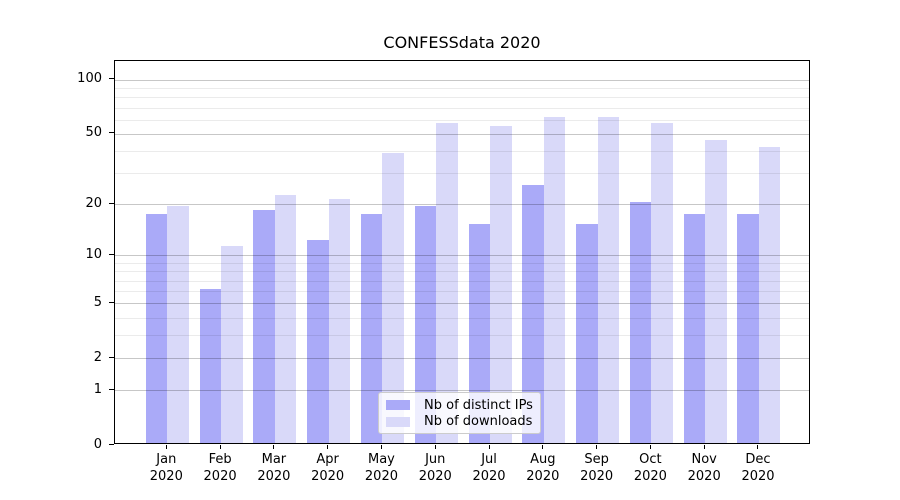 Image resolution: width=900 pixels, height=500 pixels. I want to click on x-tick-mark-oct, so click(650, 447).